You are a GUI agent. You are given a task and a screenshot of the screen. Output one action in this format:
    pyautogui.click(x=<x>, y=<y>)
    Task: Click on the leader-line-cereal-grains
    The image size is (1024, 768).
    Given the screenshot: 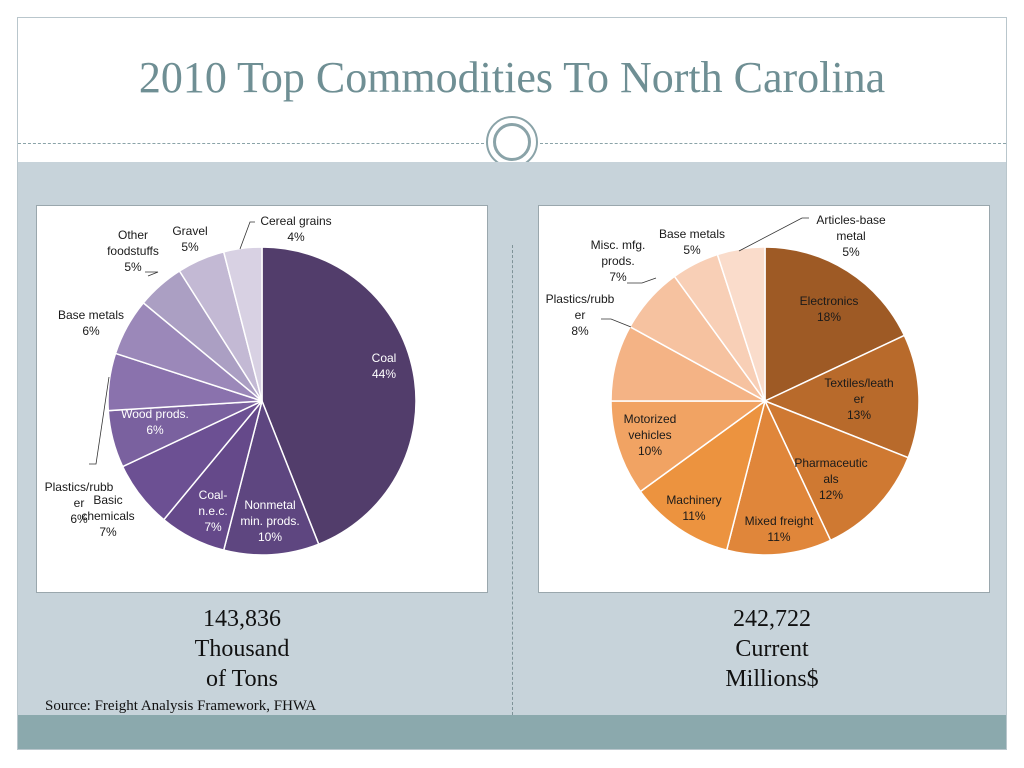 What is the action you would take?
    pyautogui.click(x=247, y=235)
    